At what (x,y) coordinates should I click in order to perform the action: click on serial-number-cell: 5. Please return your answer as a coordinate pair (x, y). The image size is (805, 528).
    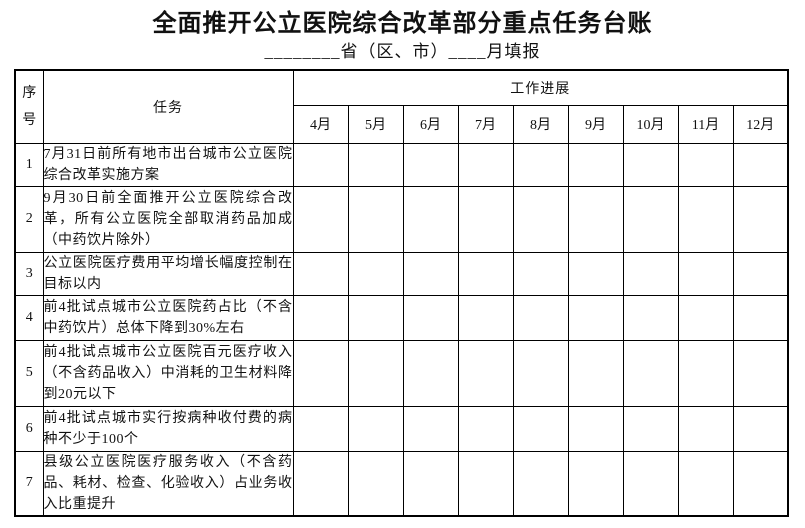
    Looking at the image, I should click on (29, 373).